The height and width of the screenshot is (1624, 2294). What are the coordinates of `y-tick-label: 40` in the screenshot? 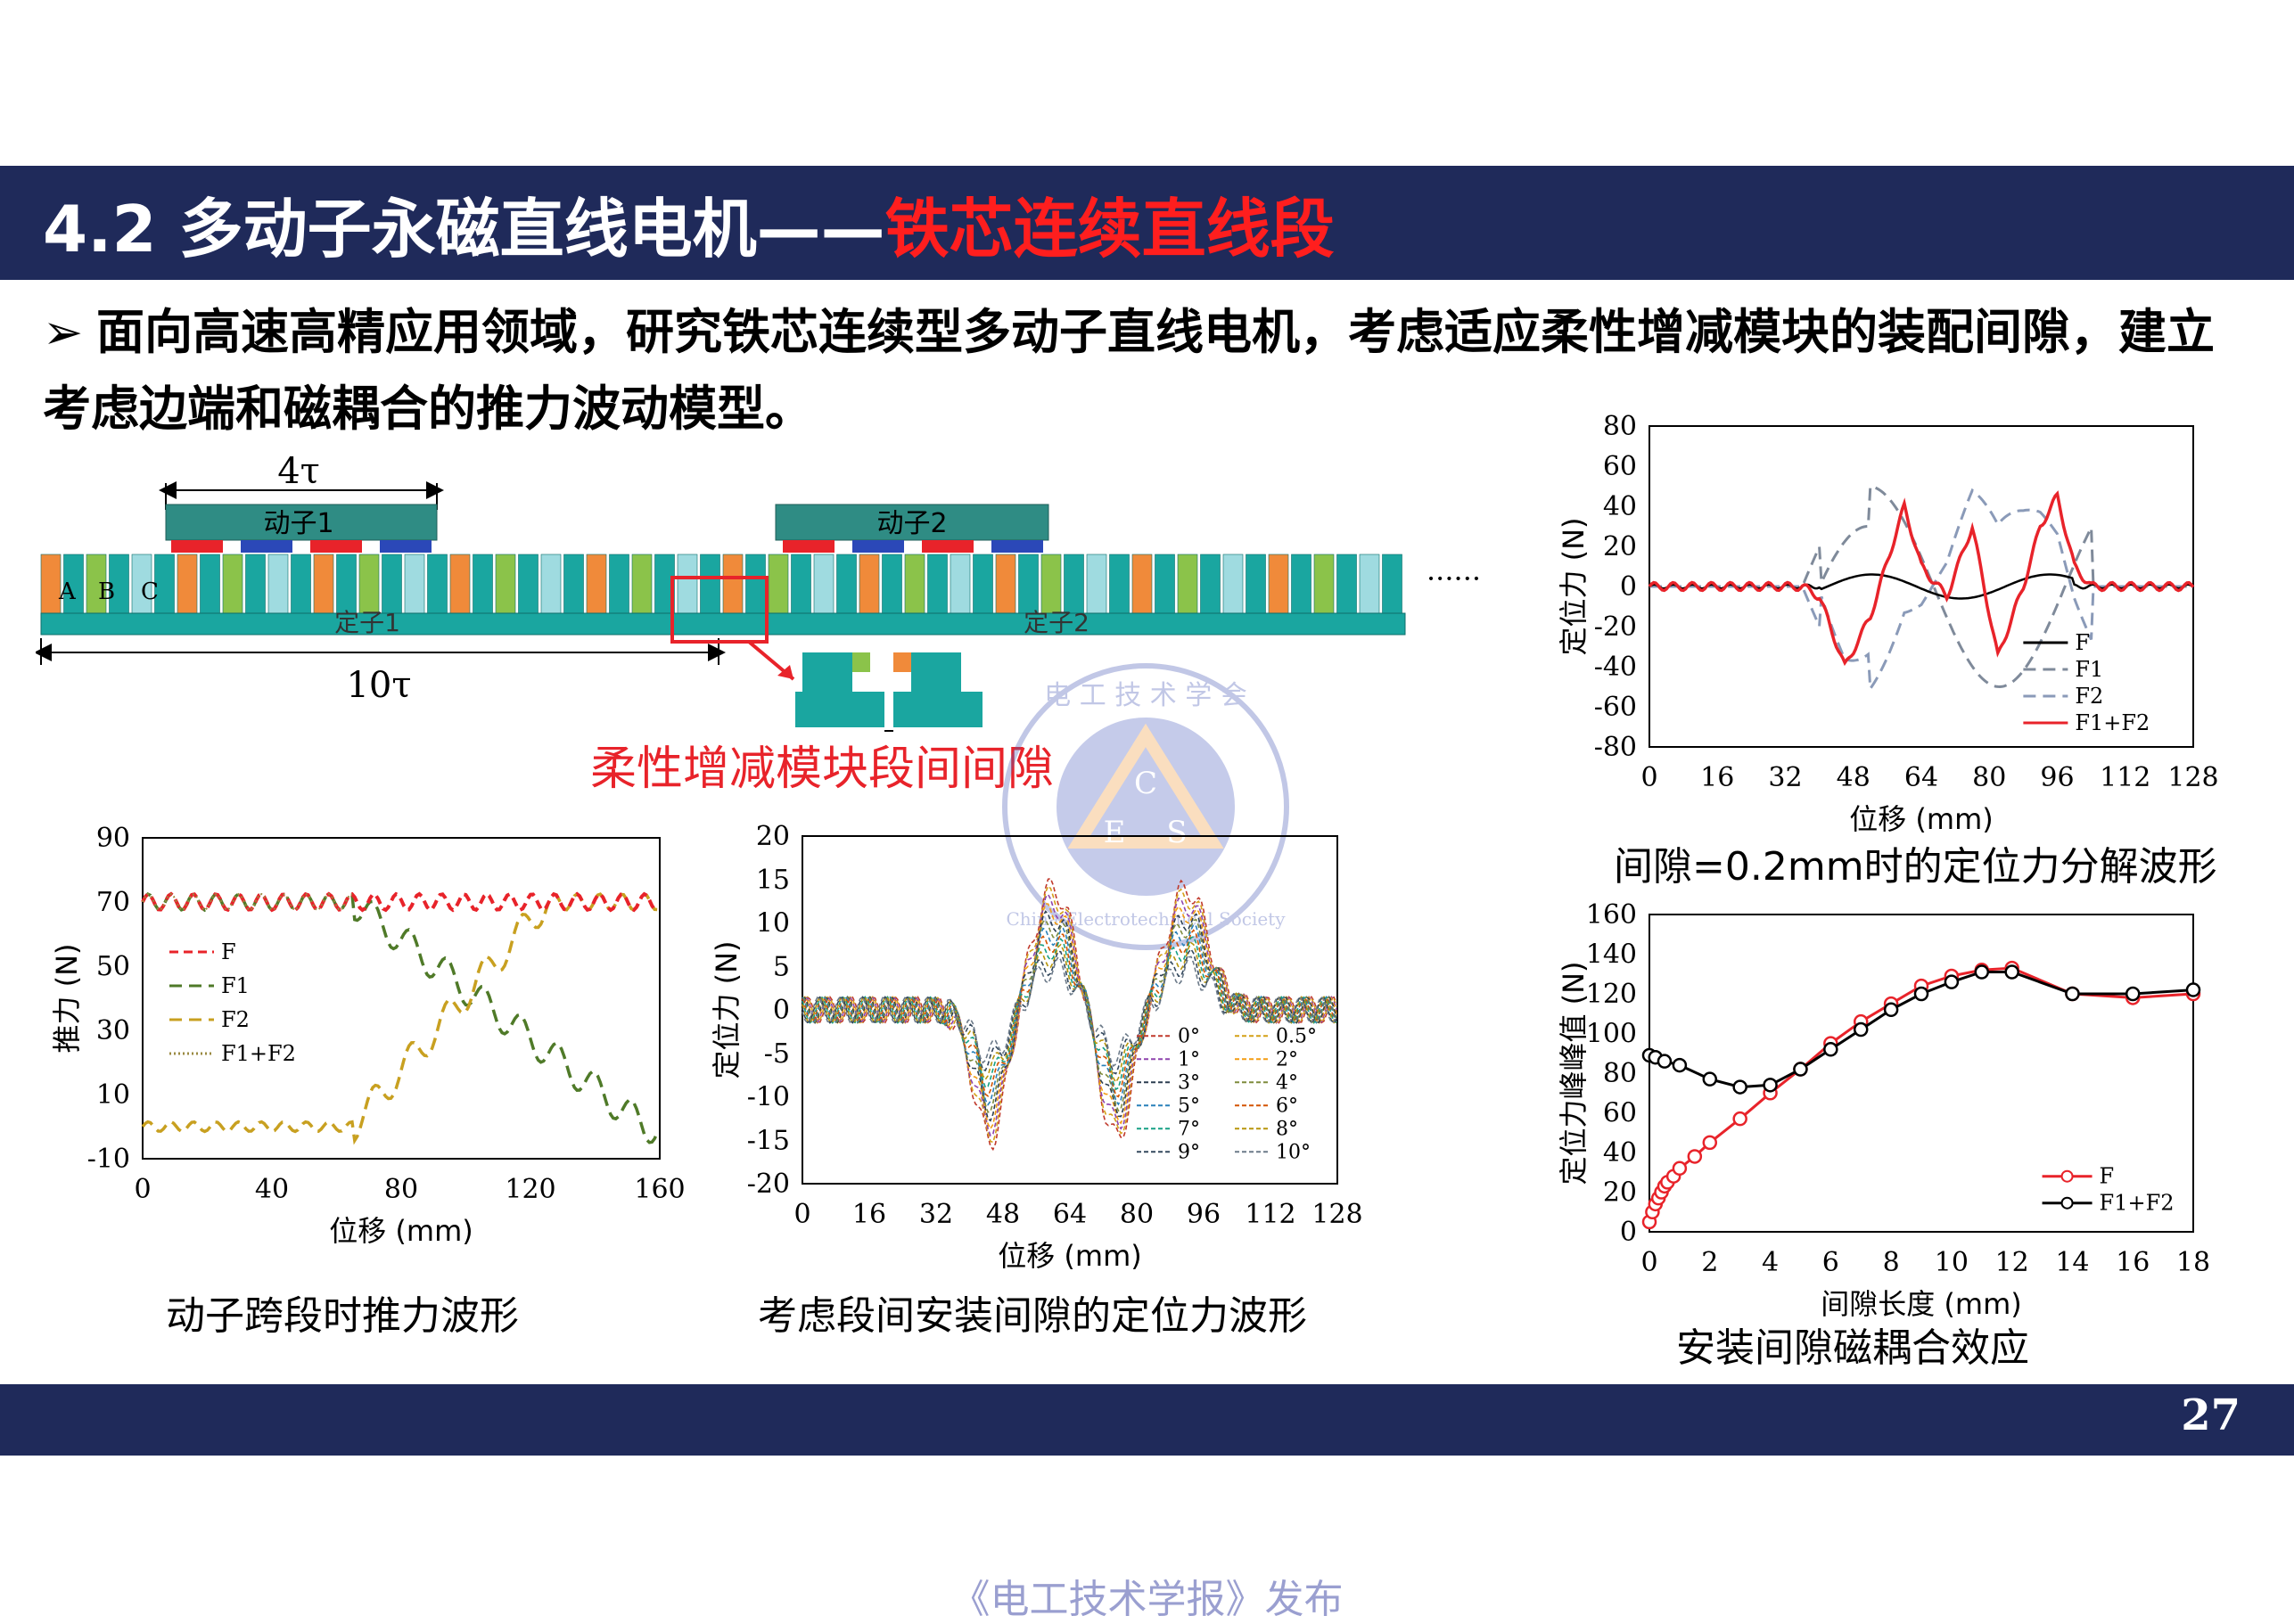 It's located at (1620, 506).